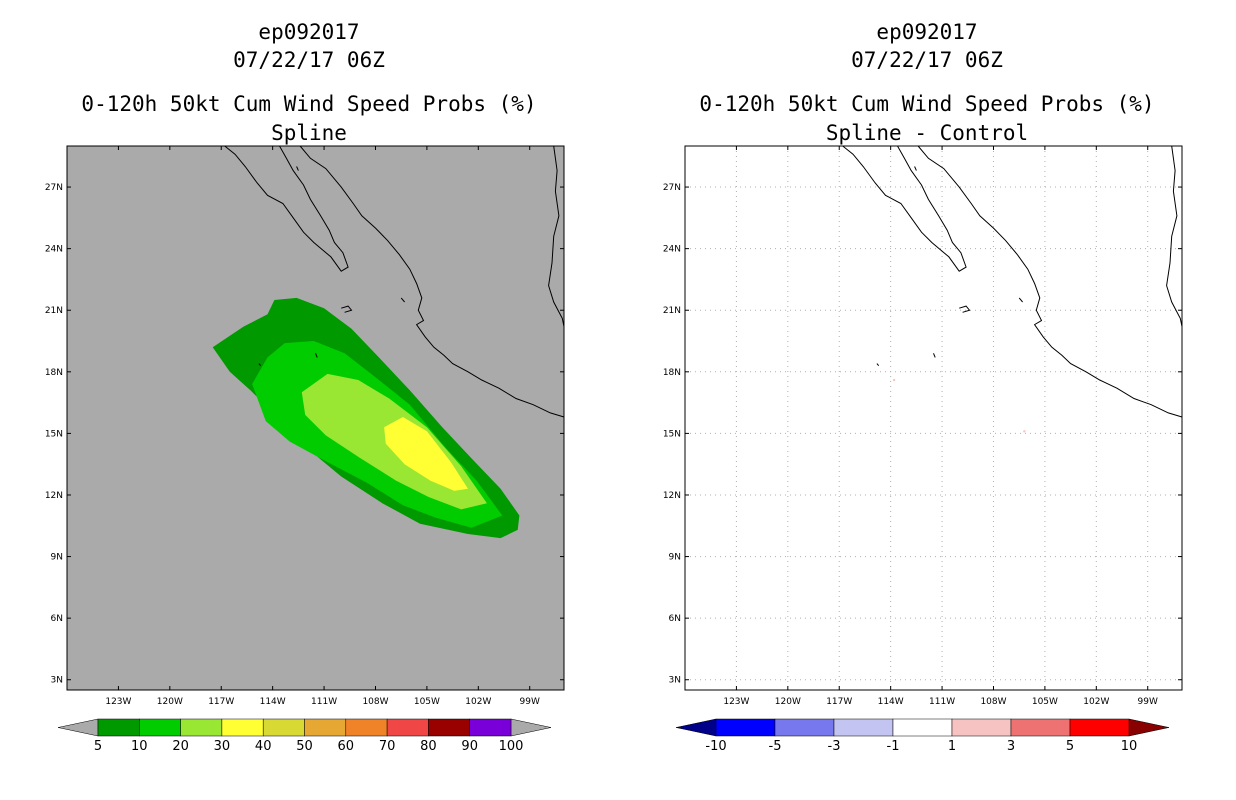 This screenshot has width=1236, height=800. I want to click on colorbar-label: 3, so click(1011, 746).